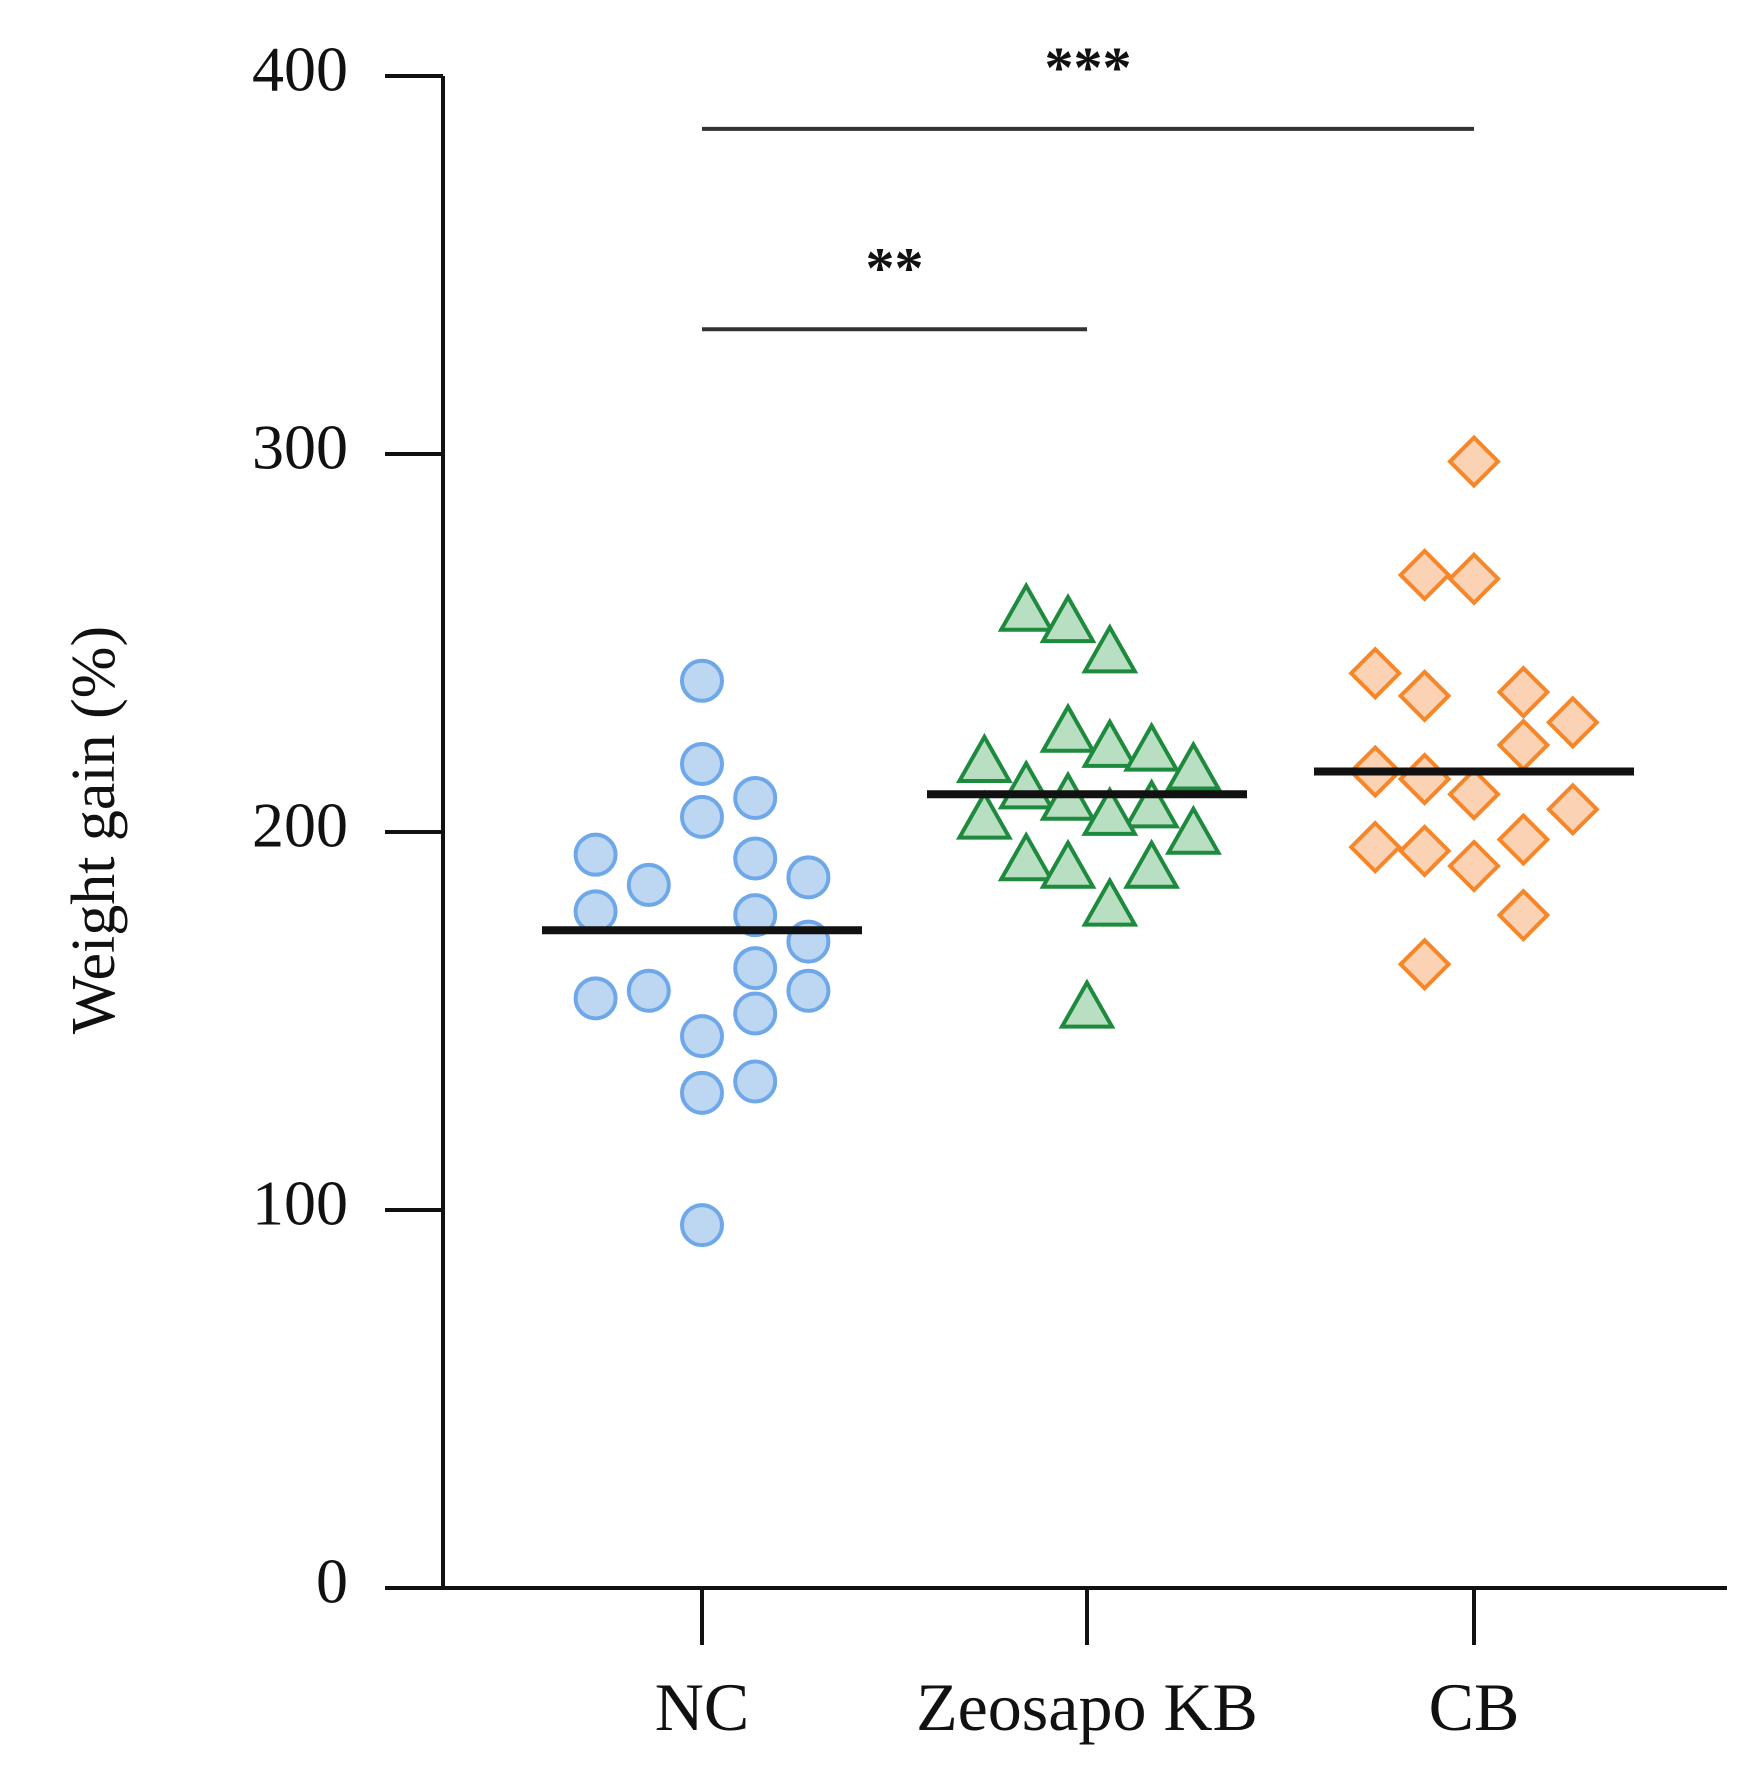 This screenshot has height=1779, width=1746. What do you see at coordinates (702, 1707) in the screenshot?
I see `x-tick-label-nc: NC` at bounding box center [702, 1707].